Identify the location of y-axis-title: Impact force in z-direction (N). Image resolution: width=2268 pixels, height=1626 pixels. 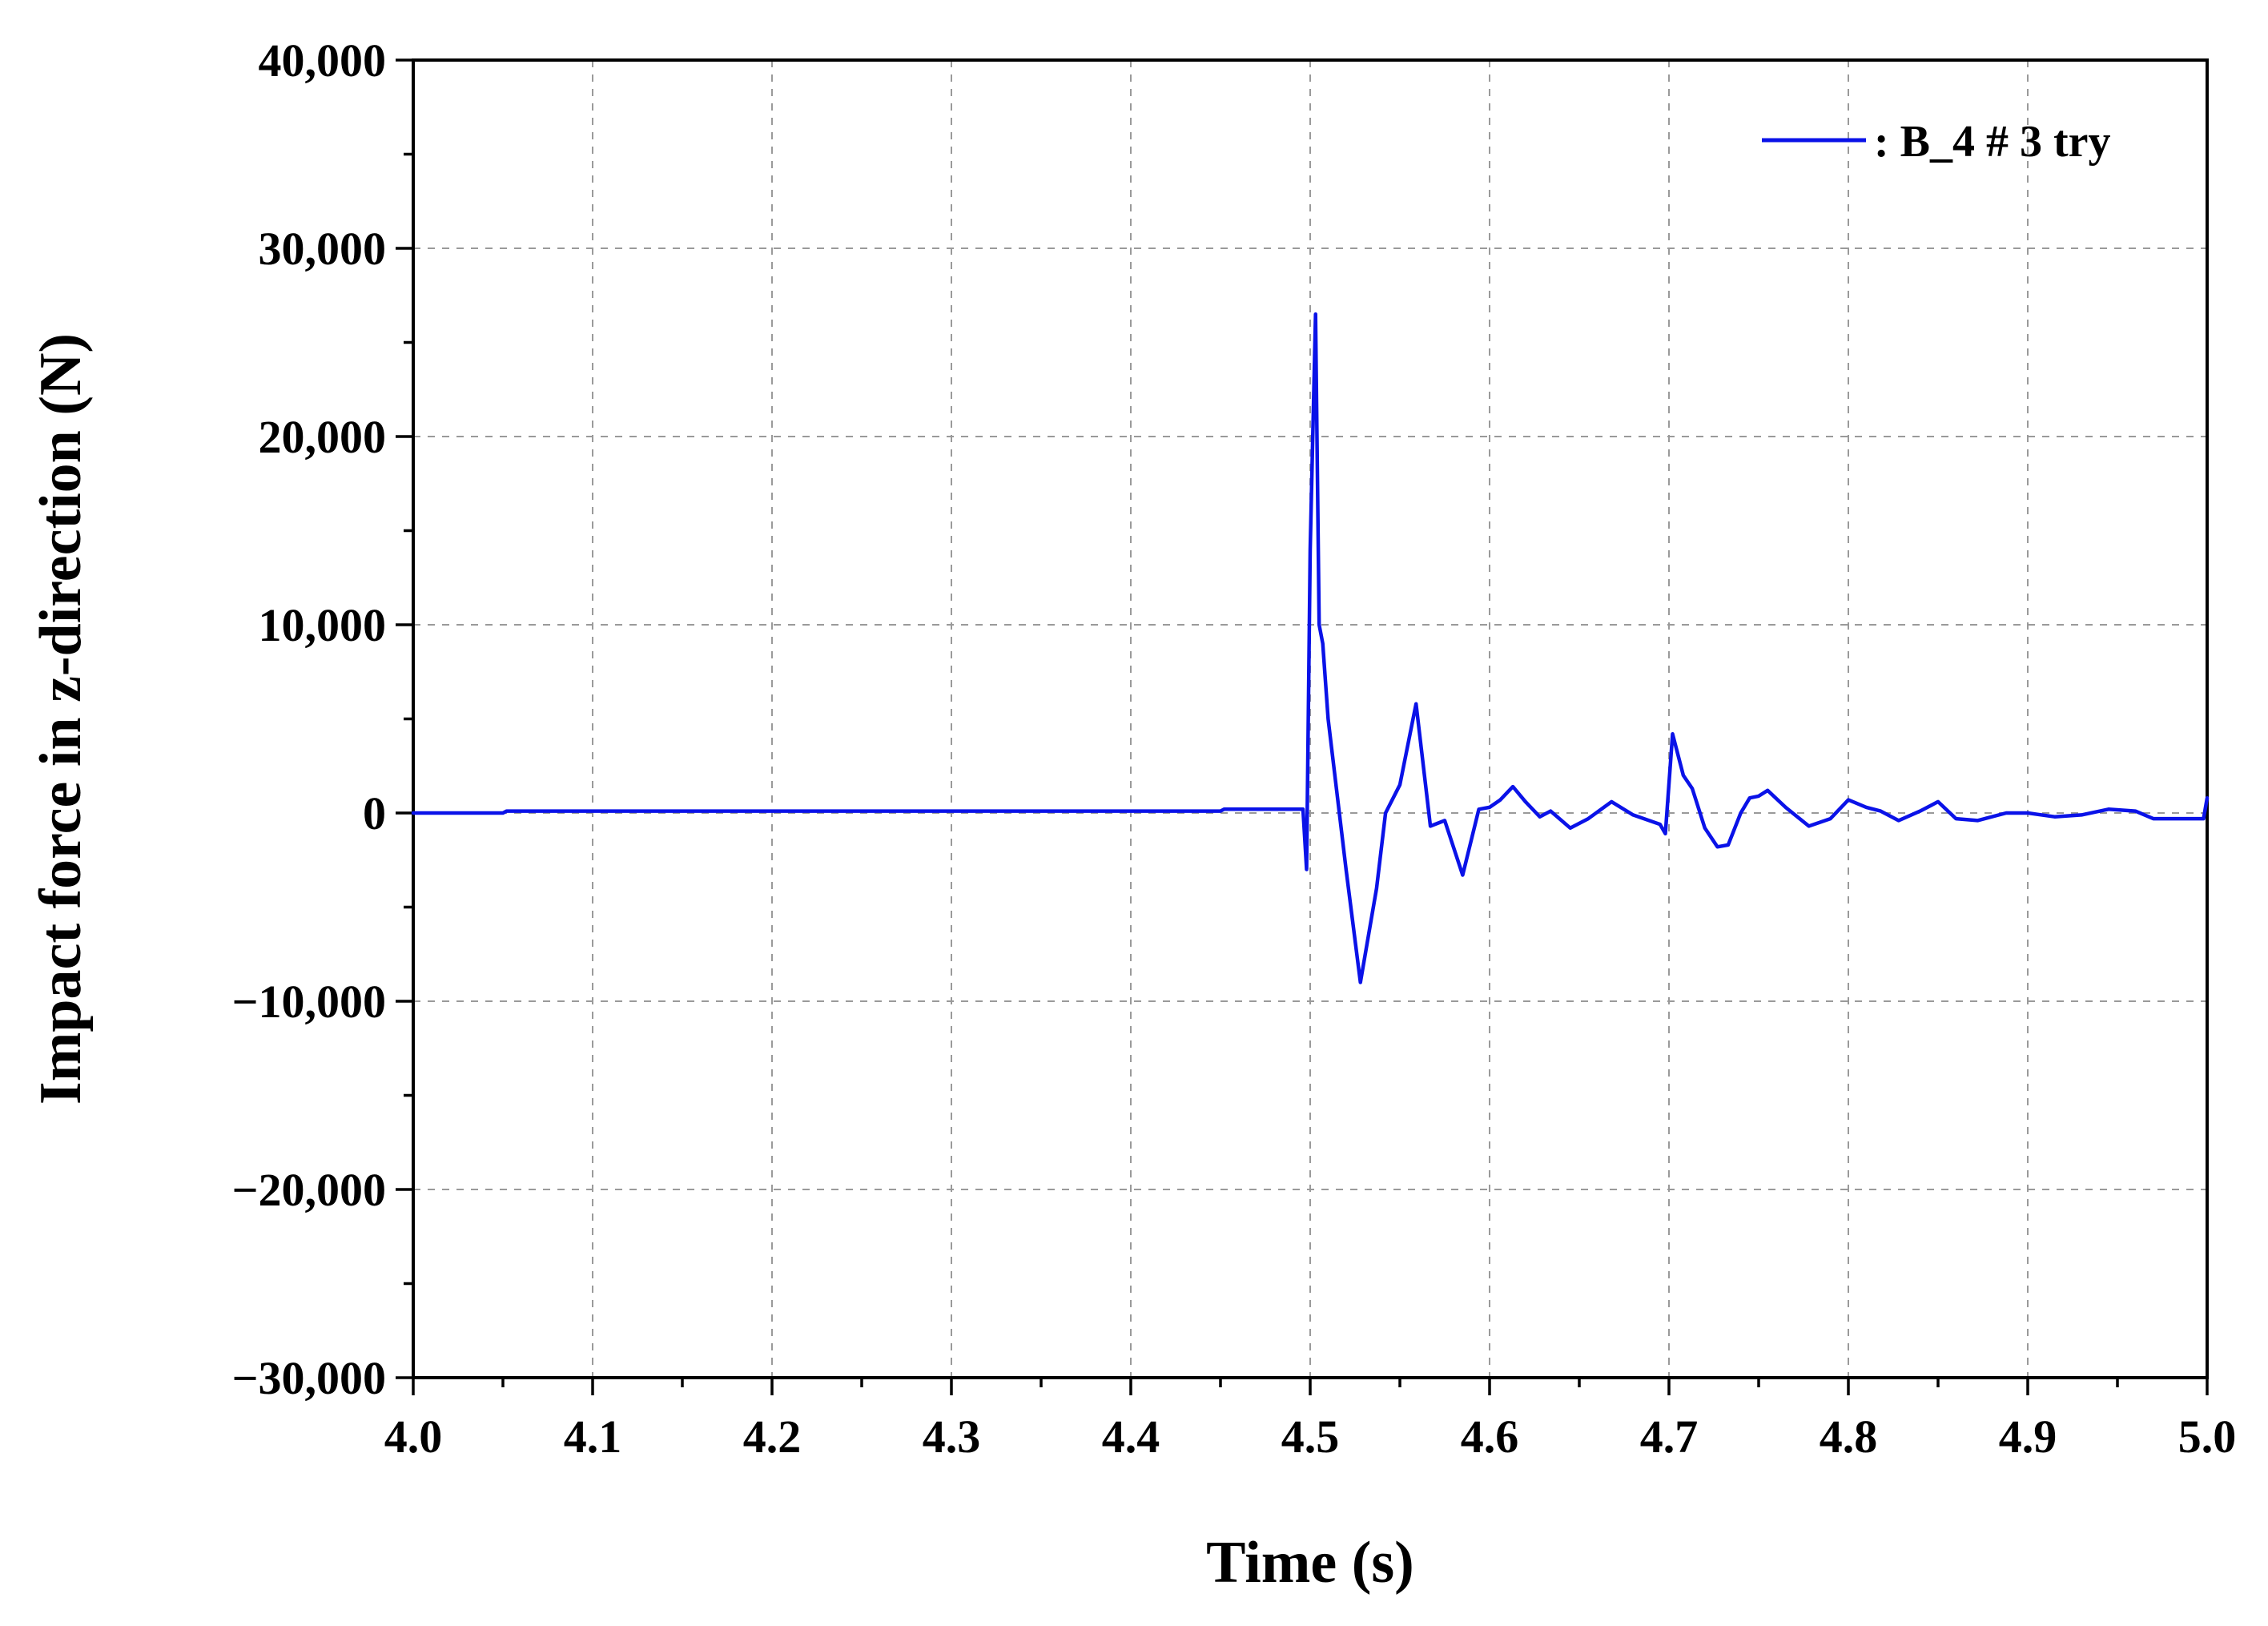
(61, 719).